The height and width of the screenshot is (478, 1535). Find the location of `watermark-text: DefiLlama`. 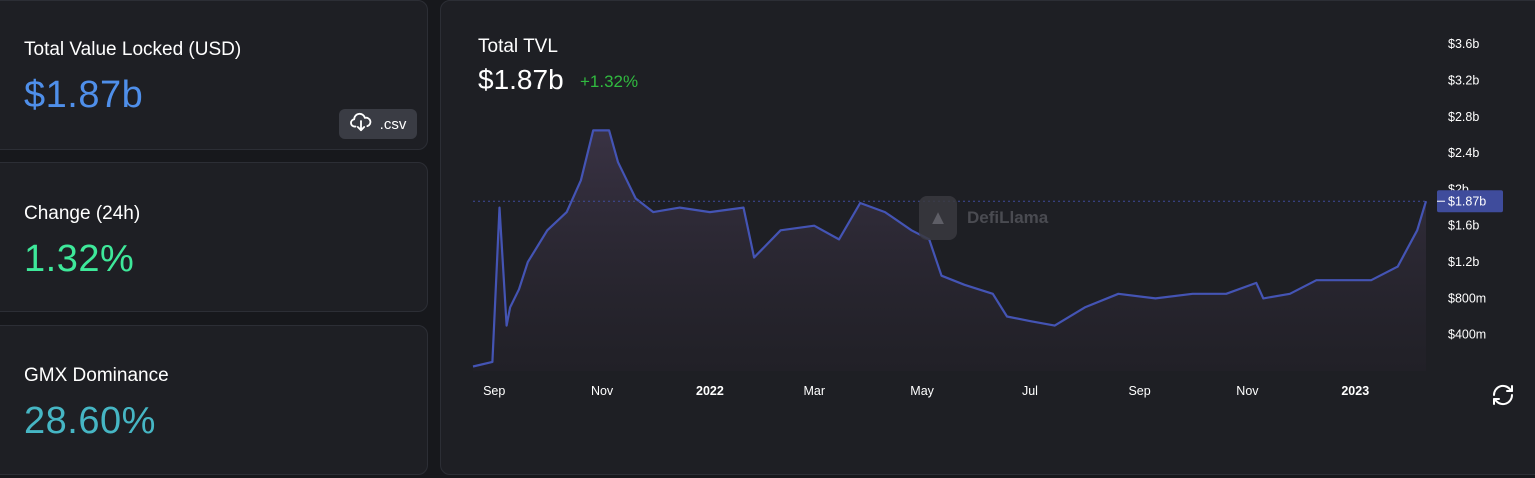

watermark-text: DefiLlama is located at coordinates (1008, 217).